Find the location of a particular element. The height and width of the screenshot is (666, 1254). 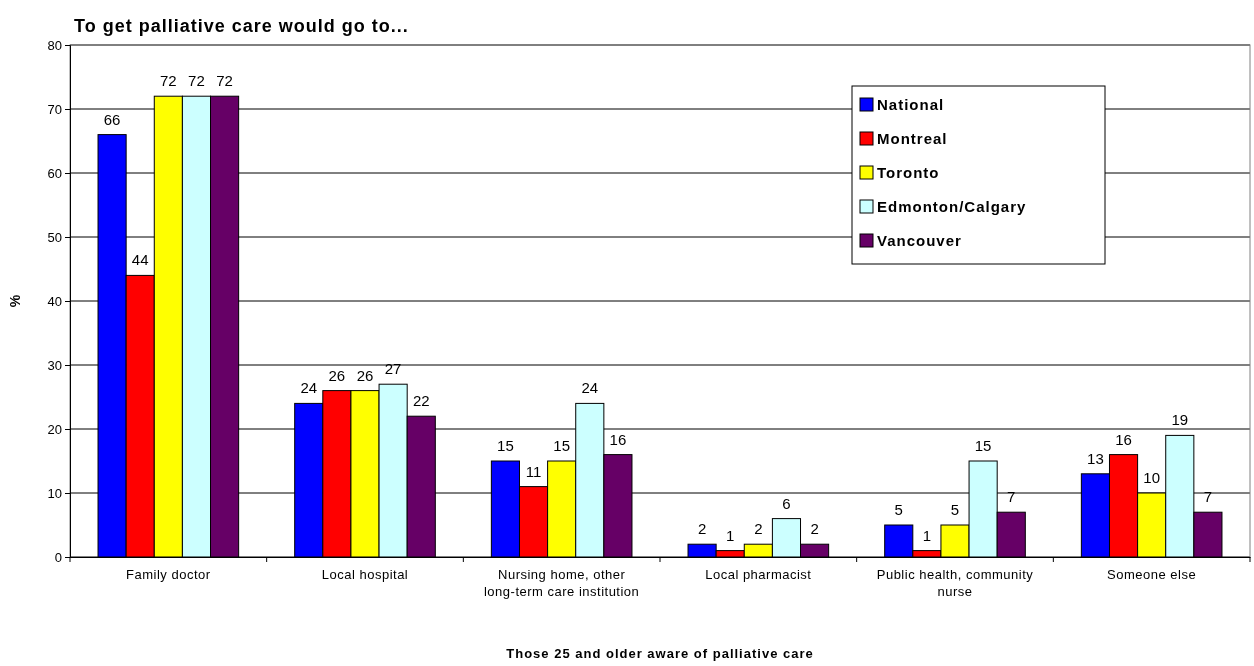

x-tick-label: Nursing home, other long-term care institution is located at coordinates (561, 583).